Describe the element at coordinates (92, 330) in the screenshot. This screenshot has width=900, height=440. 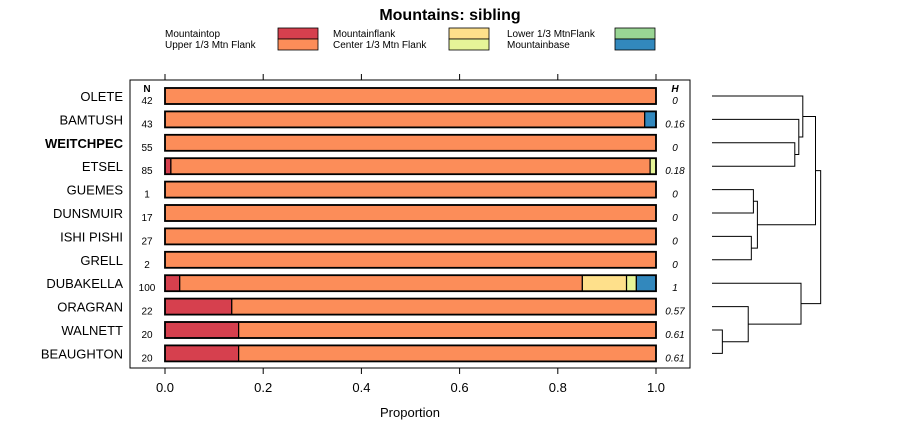
I see `category-label: WALNETT` at that location.